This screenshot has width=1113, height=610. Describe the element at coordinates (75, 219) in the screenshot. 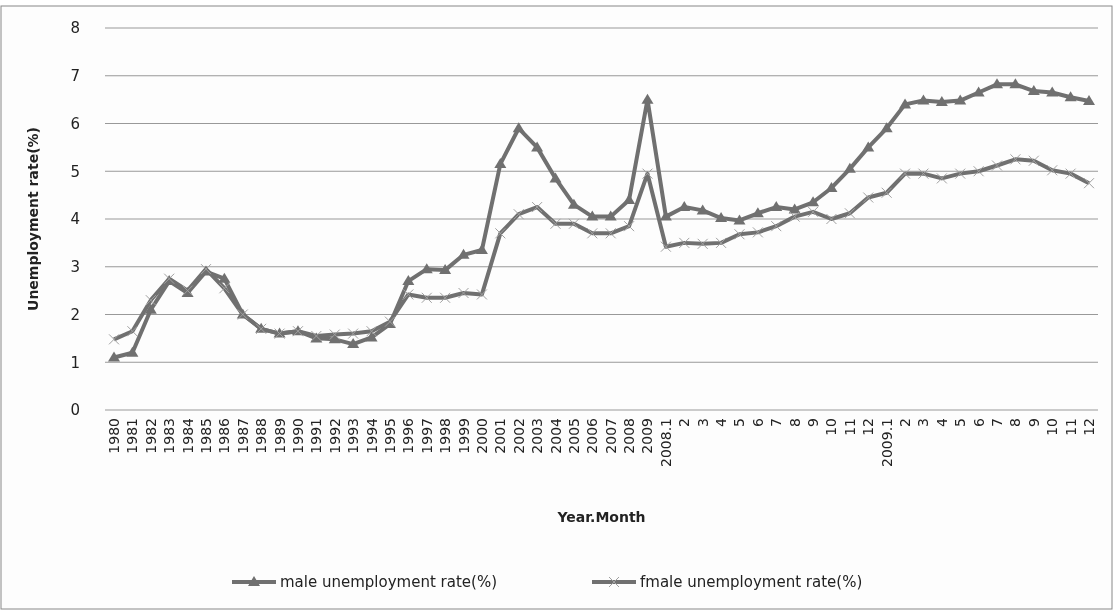

I see `y-tick-label: 4` at that location.